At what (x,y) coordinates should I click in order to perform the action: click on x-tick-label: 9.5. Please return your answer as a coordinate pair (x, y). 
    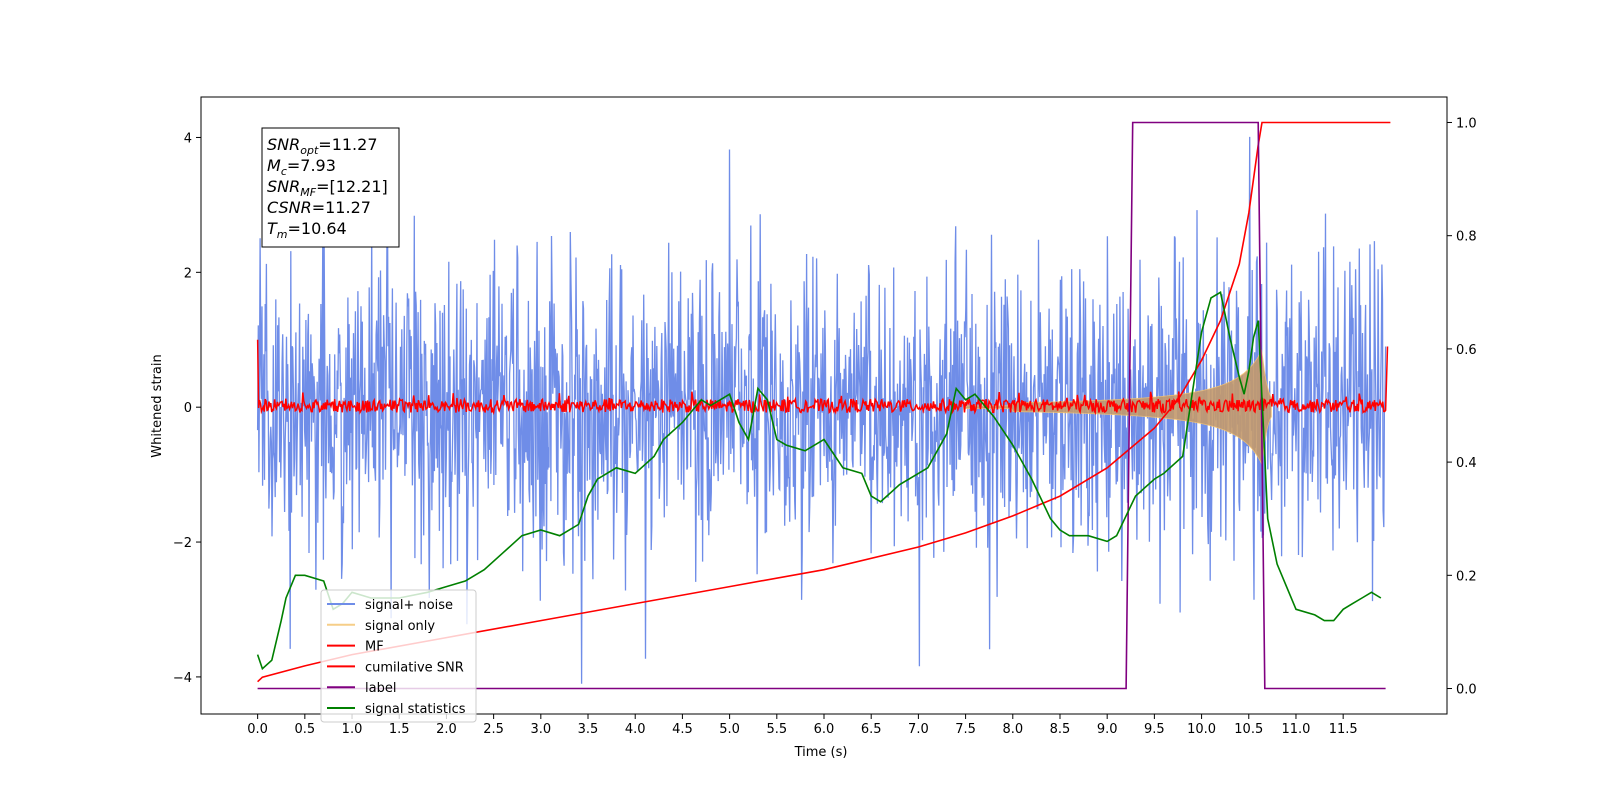
    Looking at the image, I should click on (1154, 729).